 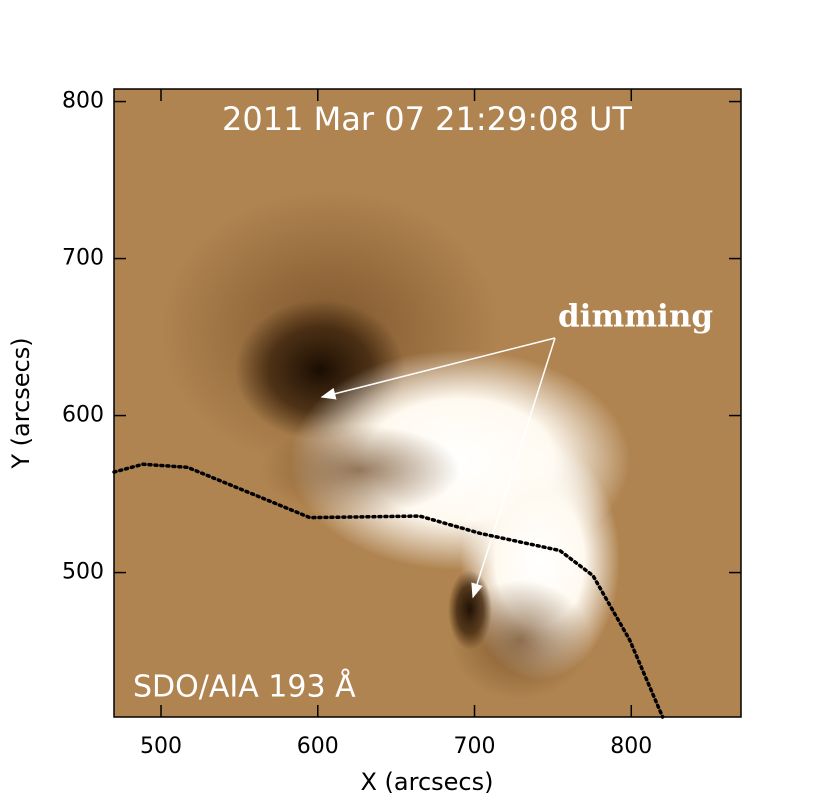 What do you see at coordinates (426, 782) in the screenshot?
I see `x-axis-label: X (arcsecs)` at bounding box center [426, 782].